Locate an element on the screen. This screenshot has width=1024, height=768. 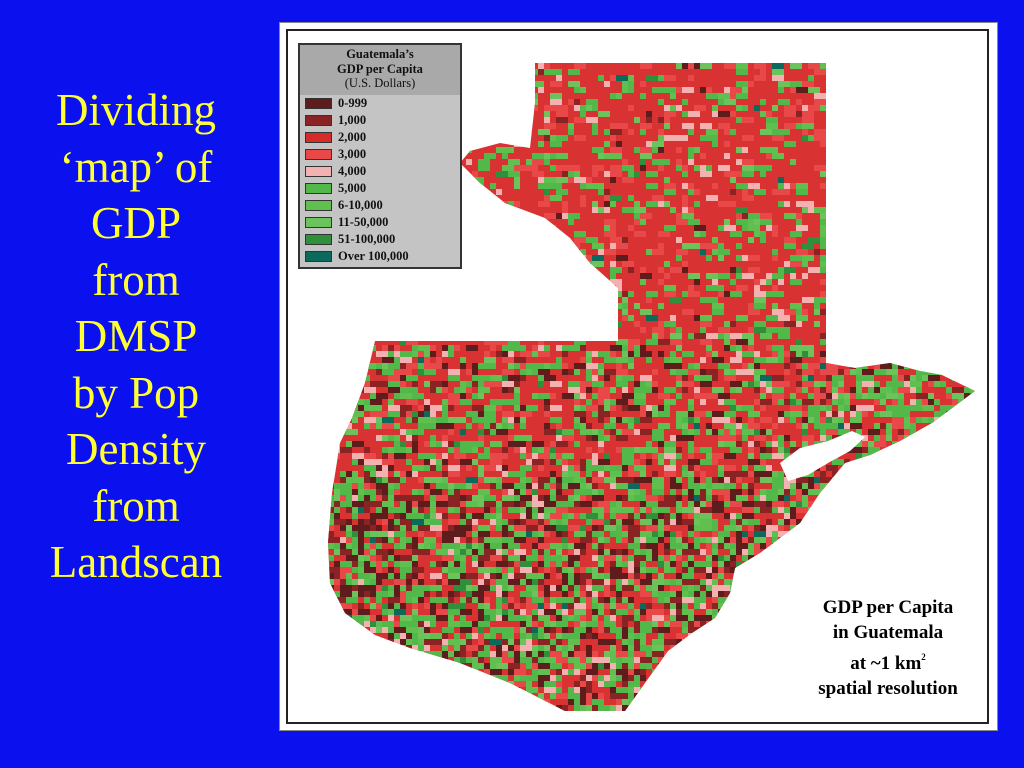
legend-label: 11-50,000 is located at coordinates (363, 222).